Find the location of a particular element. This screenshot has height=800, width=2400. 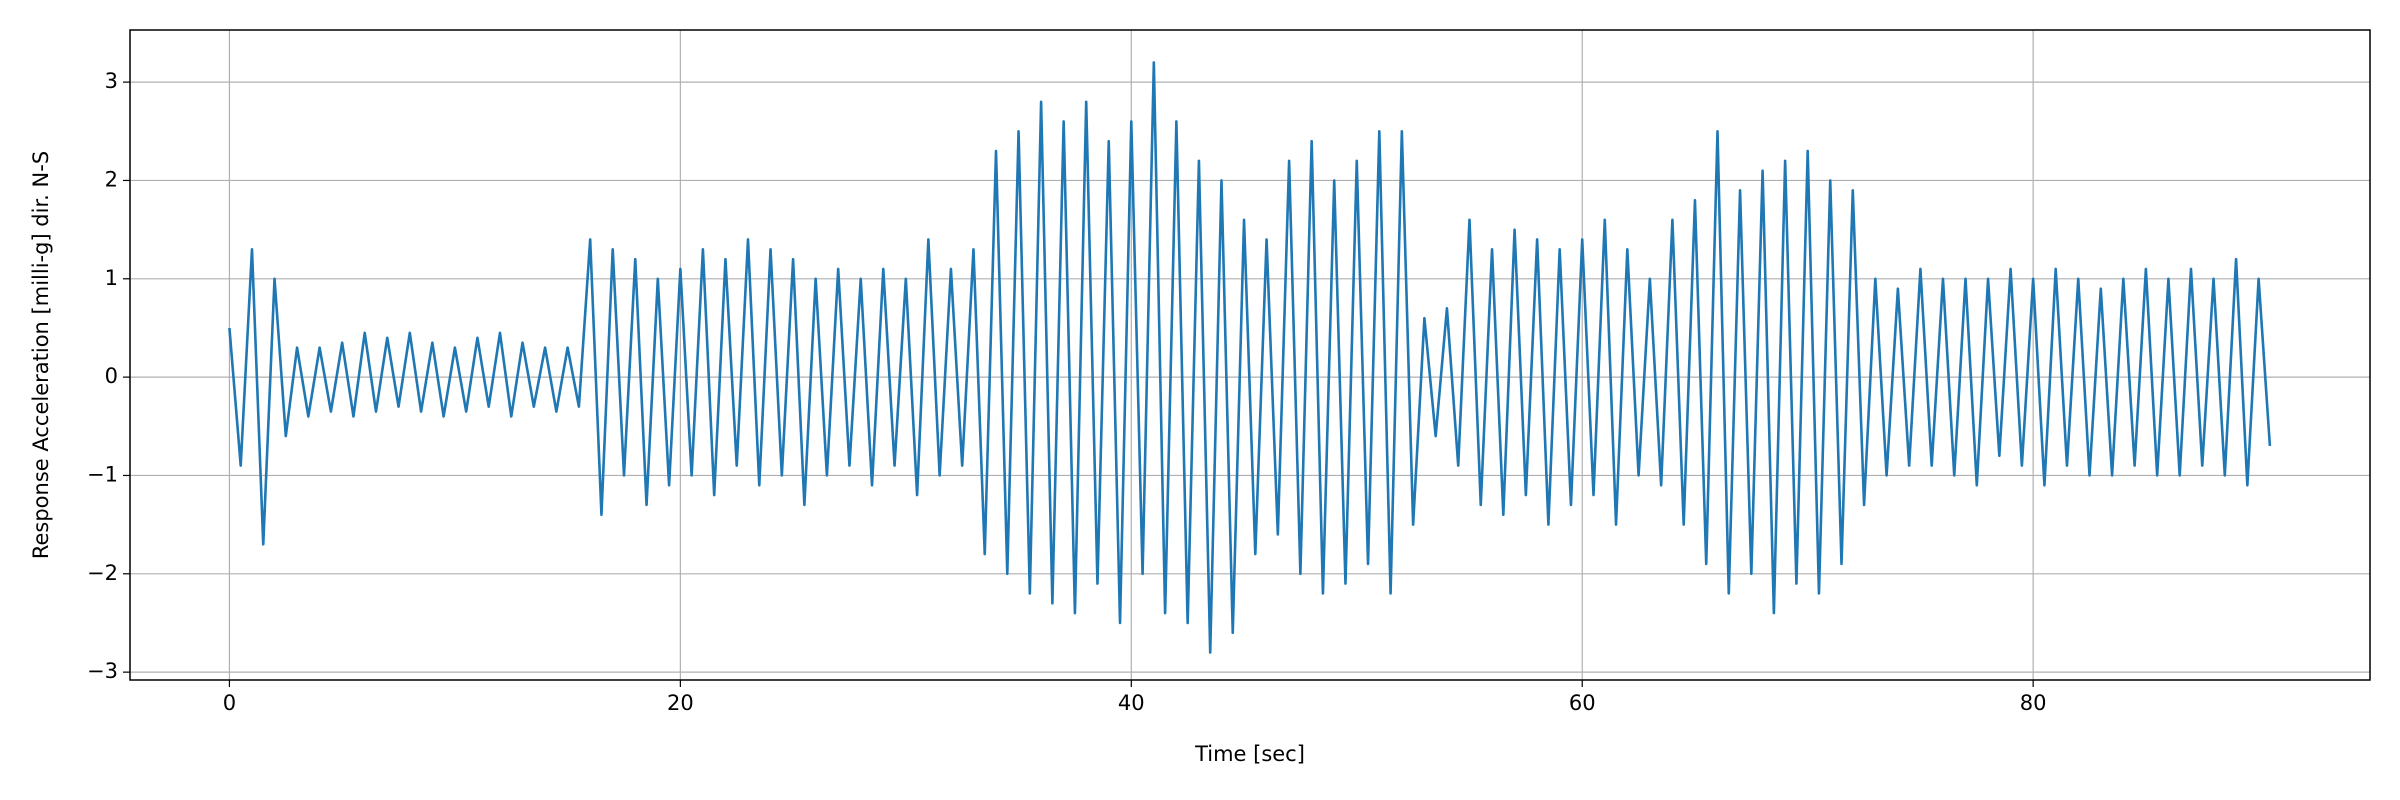

y-axis-label: Response Acceleration [milli-g] dir. N-S is located at coordinates (41, 355).